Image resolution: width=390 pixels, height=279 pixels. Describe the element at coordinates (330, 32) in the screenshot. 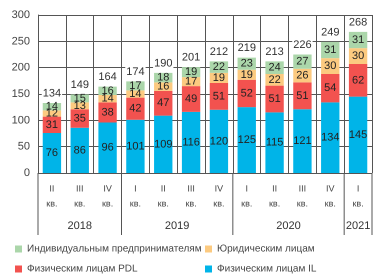

I see `total-label: 249` at that location.